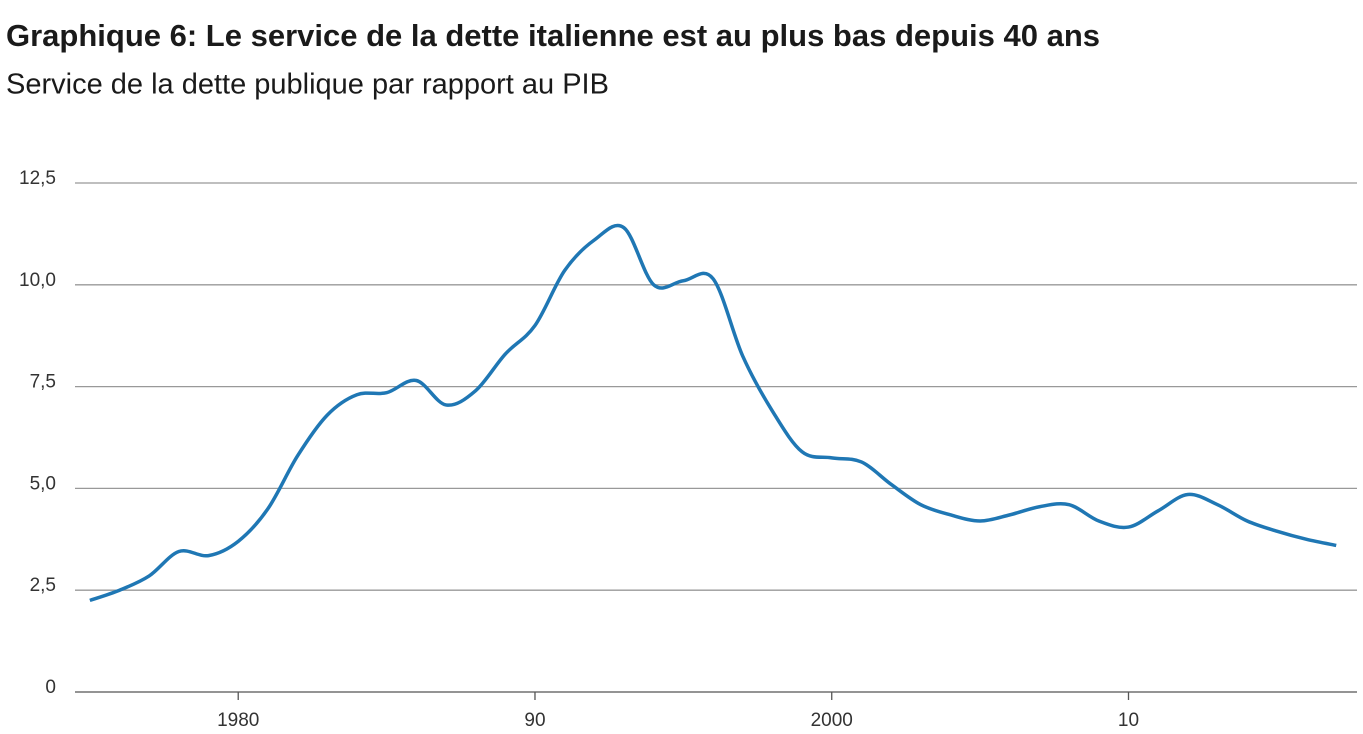 The width and height of the screenshot is (1363, 734). Describe the element at coordinates (238, 720) in the screenshot. I see `x-tick-label: 1980` at that location.